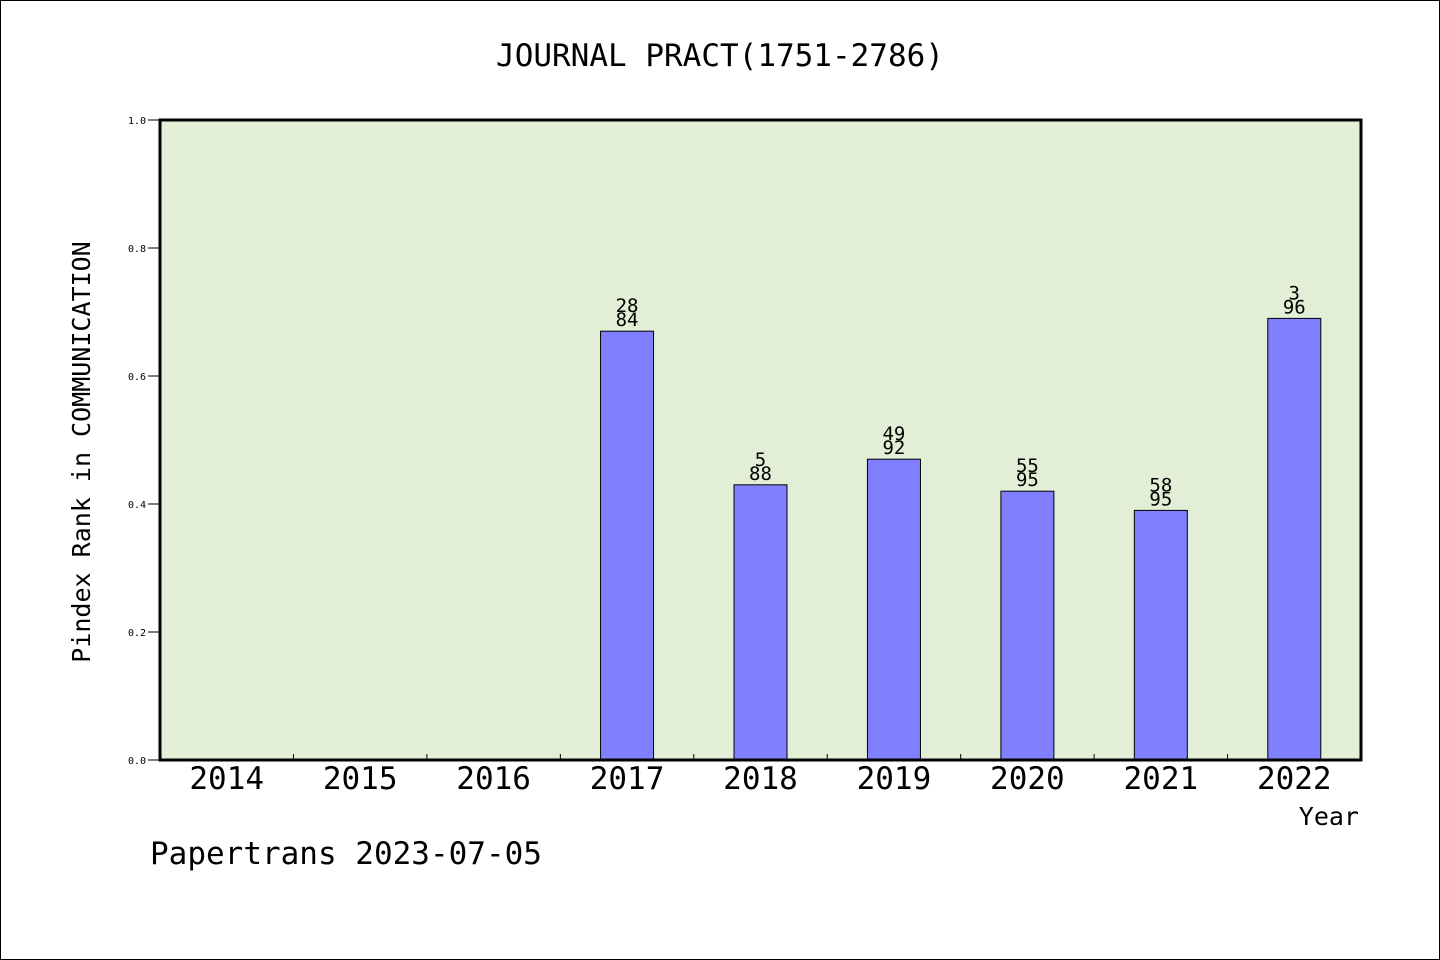 The height and width of the screenshot is (960, 1440). Describe the element at coordinates (137, 377) in the screenshot. I see `y-tick-label: 0.6` at that location.